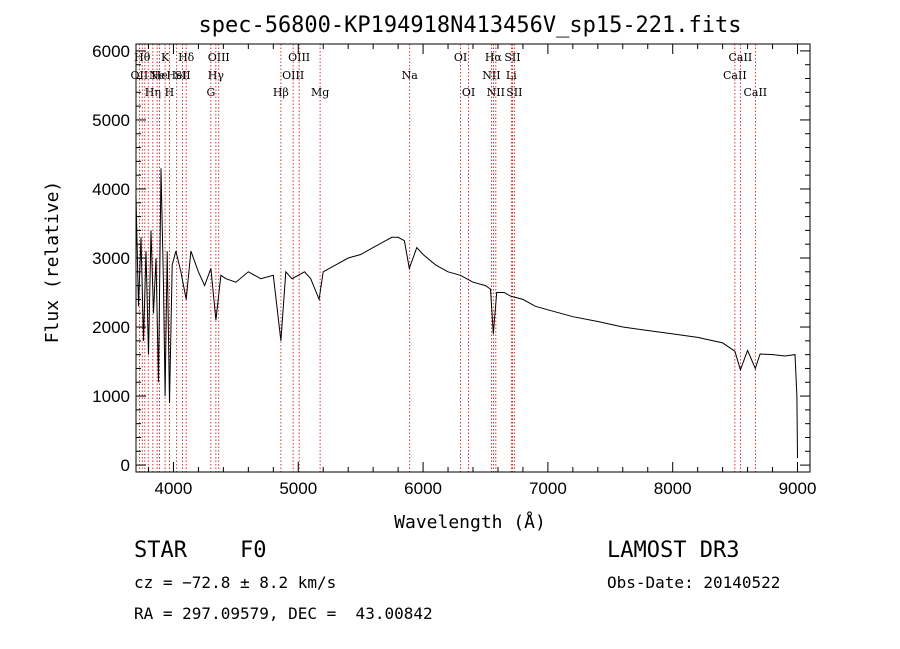 Image resolution: width=900 pixels, height=649 pixels. Describe the element at coordinates (798, 488) in the screenshot. I see `x-tick-label: 9000` at that location.